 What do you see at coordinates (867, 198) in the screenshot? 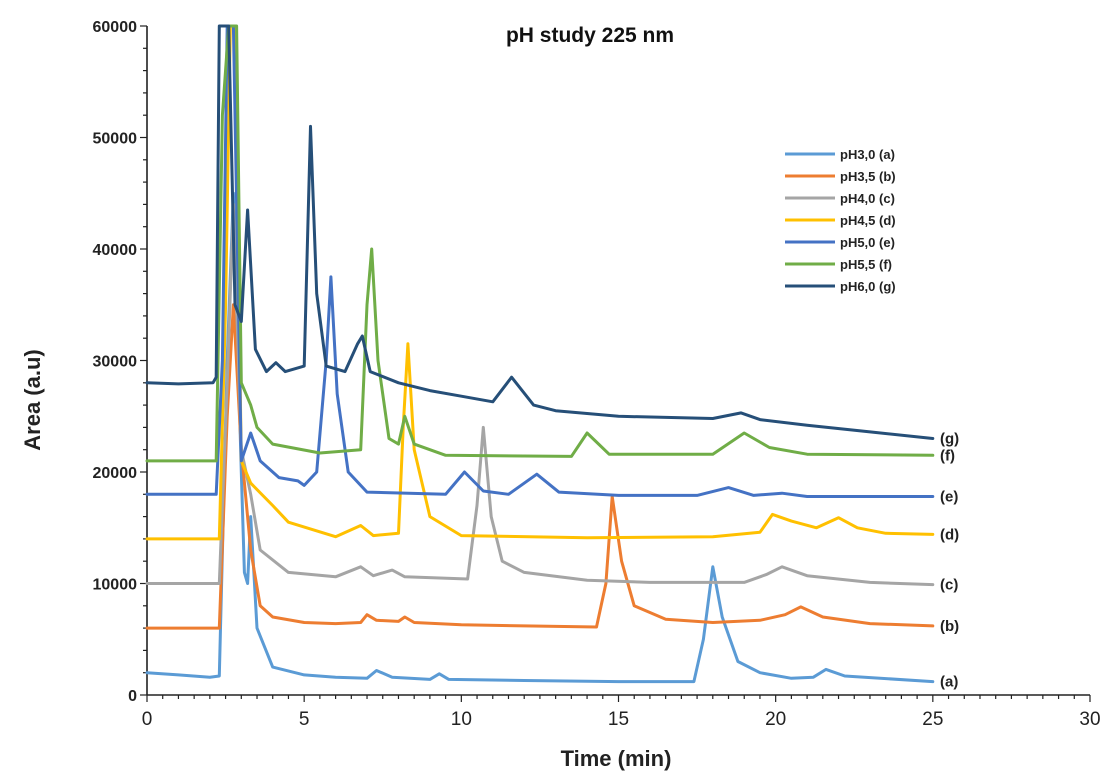
I see `legend-label: pH4,0 (c)` at bounding box center [867, 198].